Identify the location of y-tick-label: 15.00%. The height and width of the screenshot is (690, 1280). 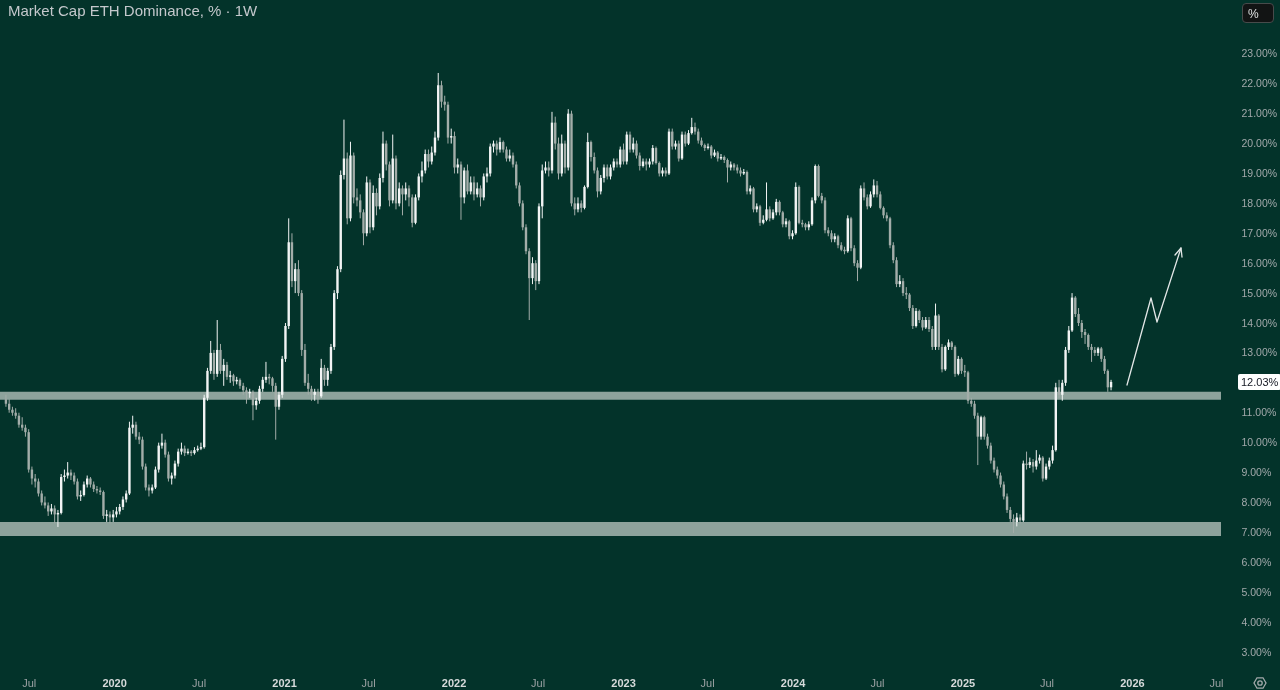
(1259, 292).